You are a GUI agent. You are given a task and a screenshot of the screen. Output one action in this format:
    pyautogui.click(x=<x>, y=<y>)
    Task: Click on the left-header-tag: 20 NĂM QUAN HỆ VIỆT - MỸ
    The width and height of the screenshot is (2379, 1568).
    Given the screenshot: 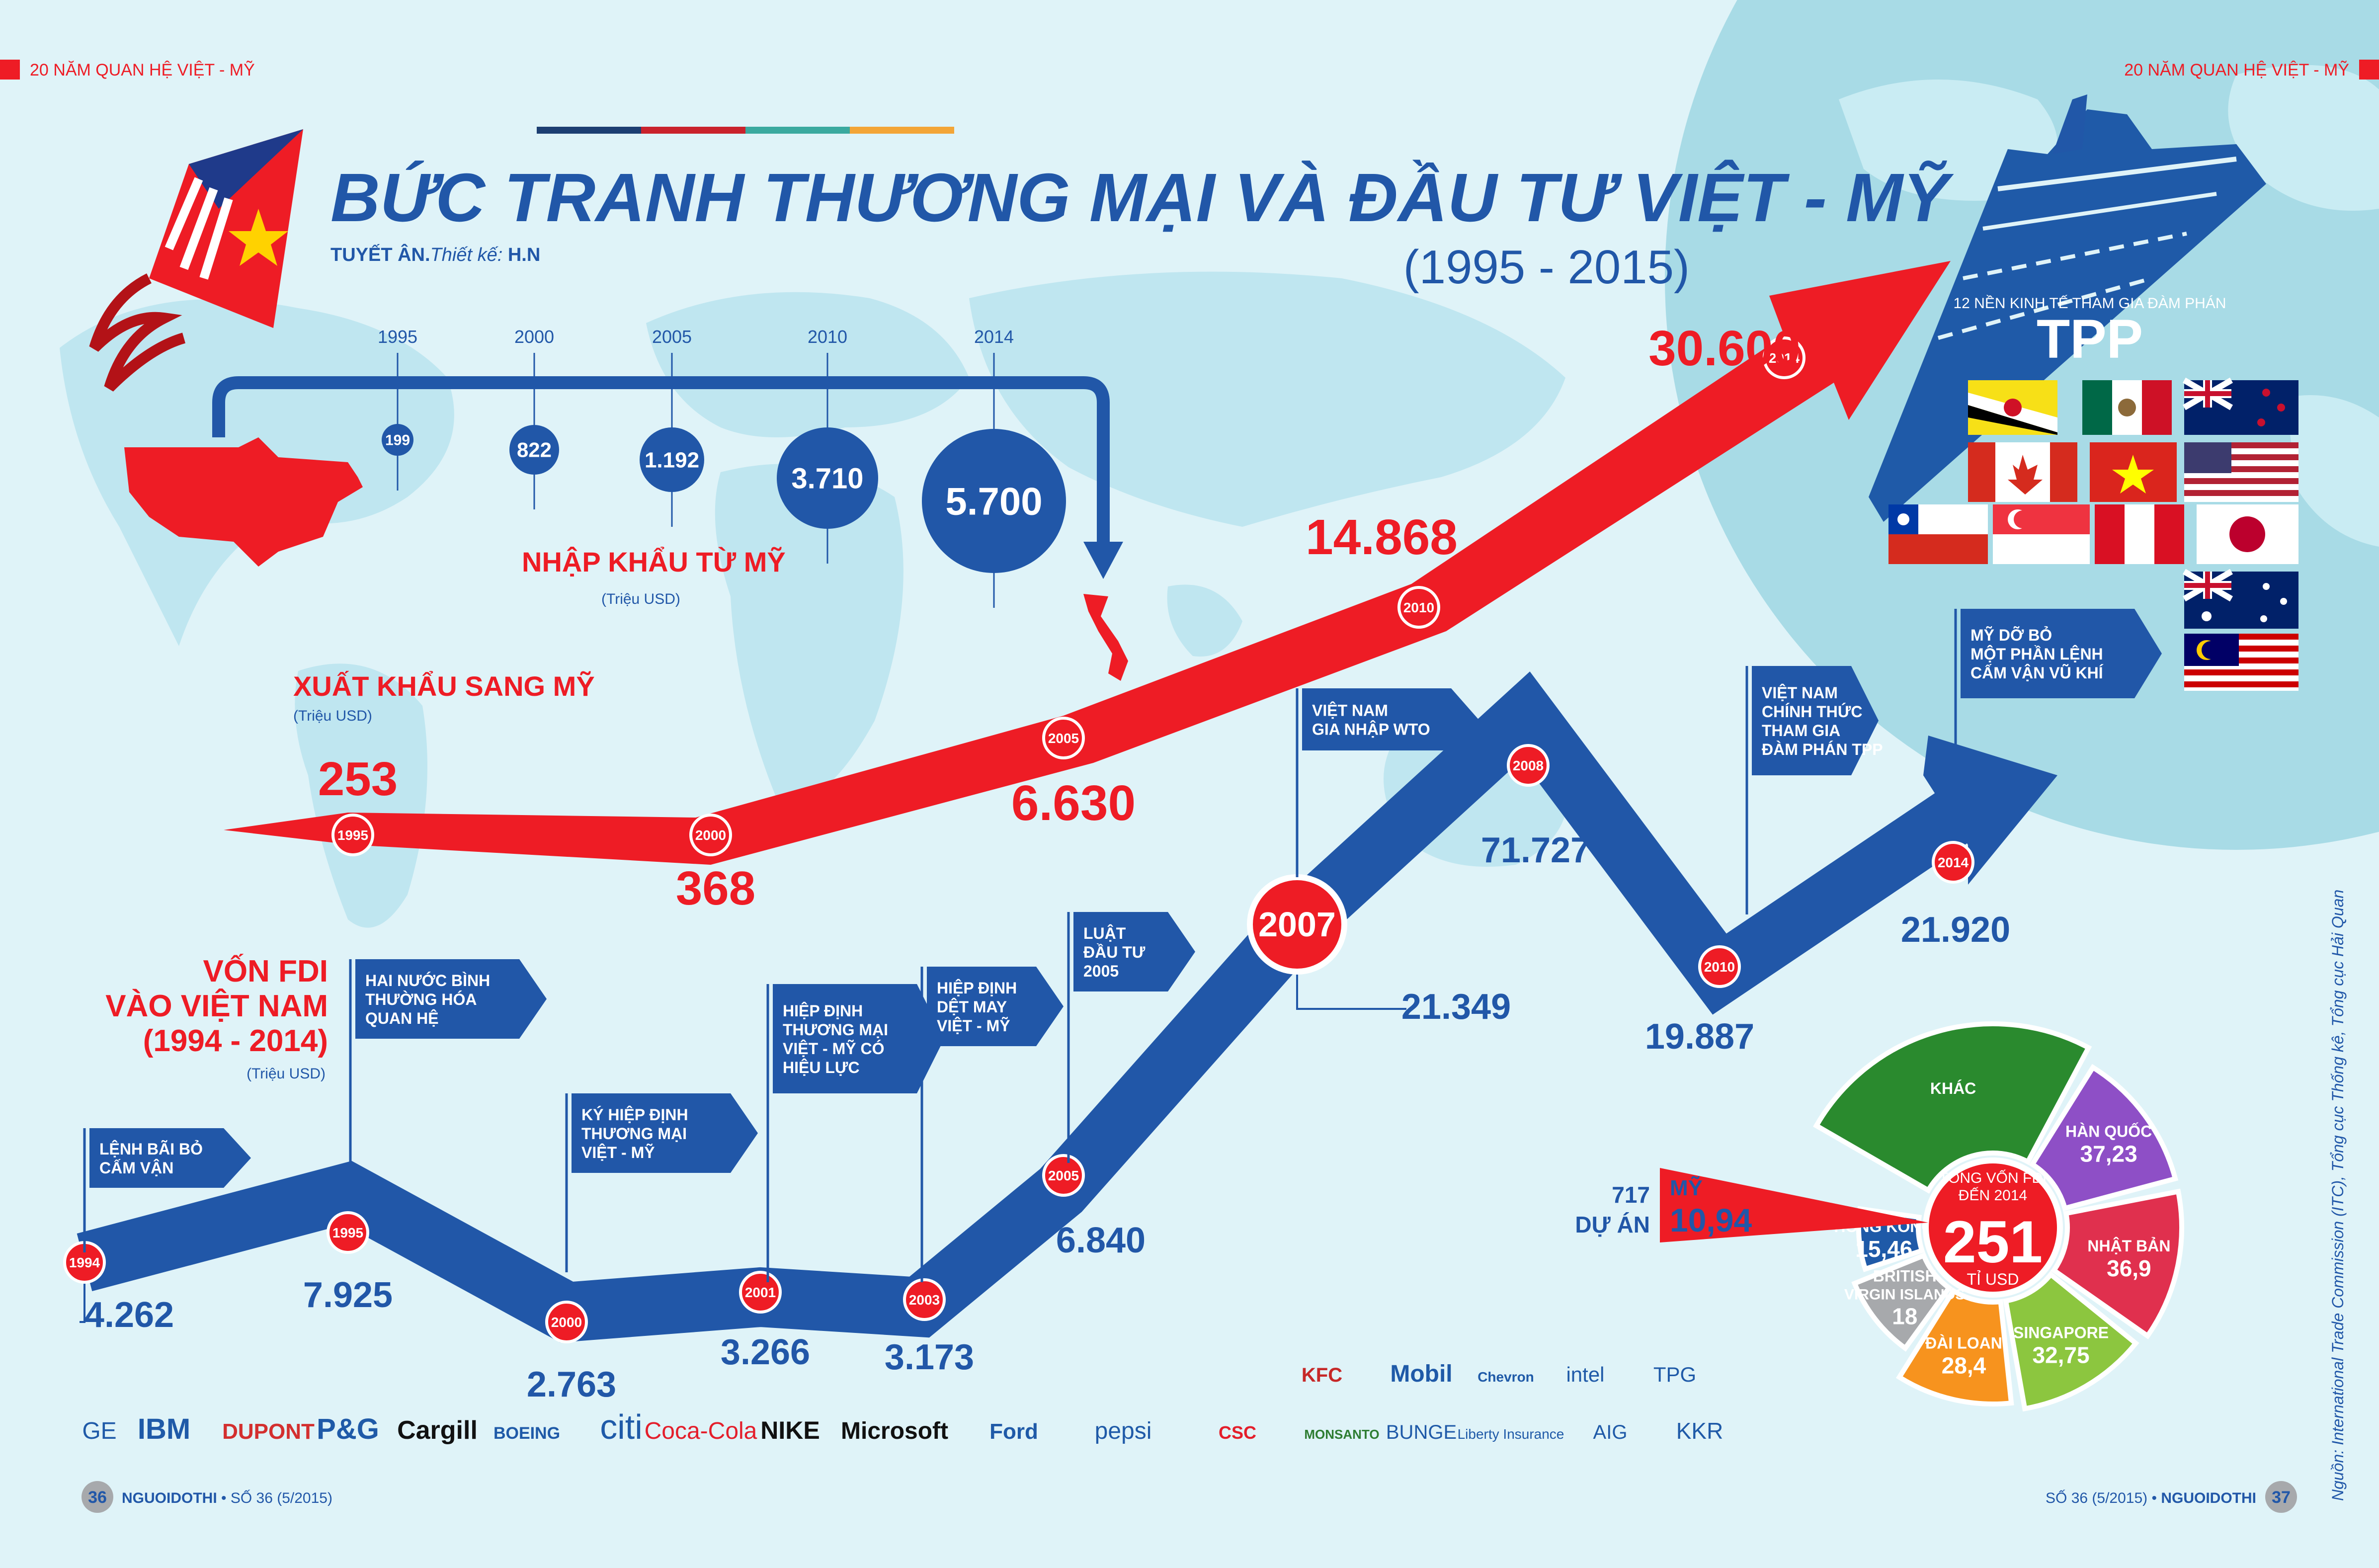 What is the action you would take?
    pyautogui.click(x=142, y=70)
    